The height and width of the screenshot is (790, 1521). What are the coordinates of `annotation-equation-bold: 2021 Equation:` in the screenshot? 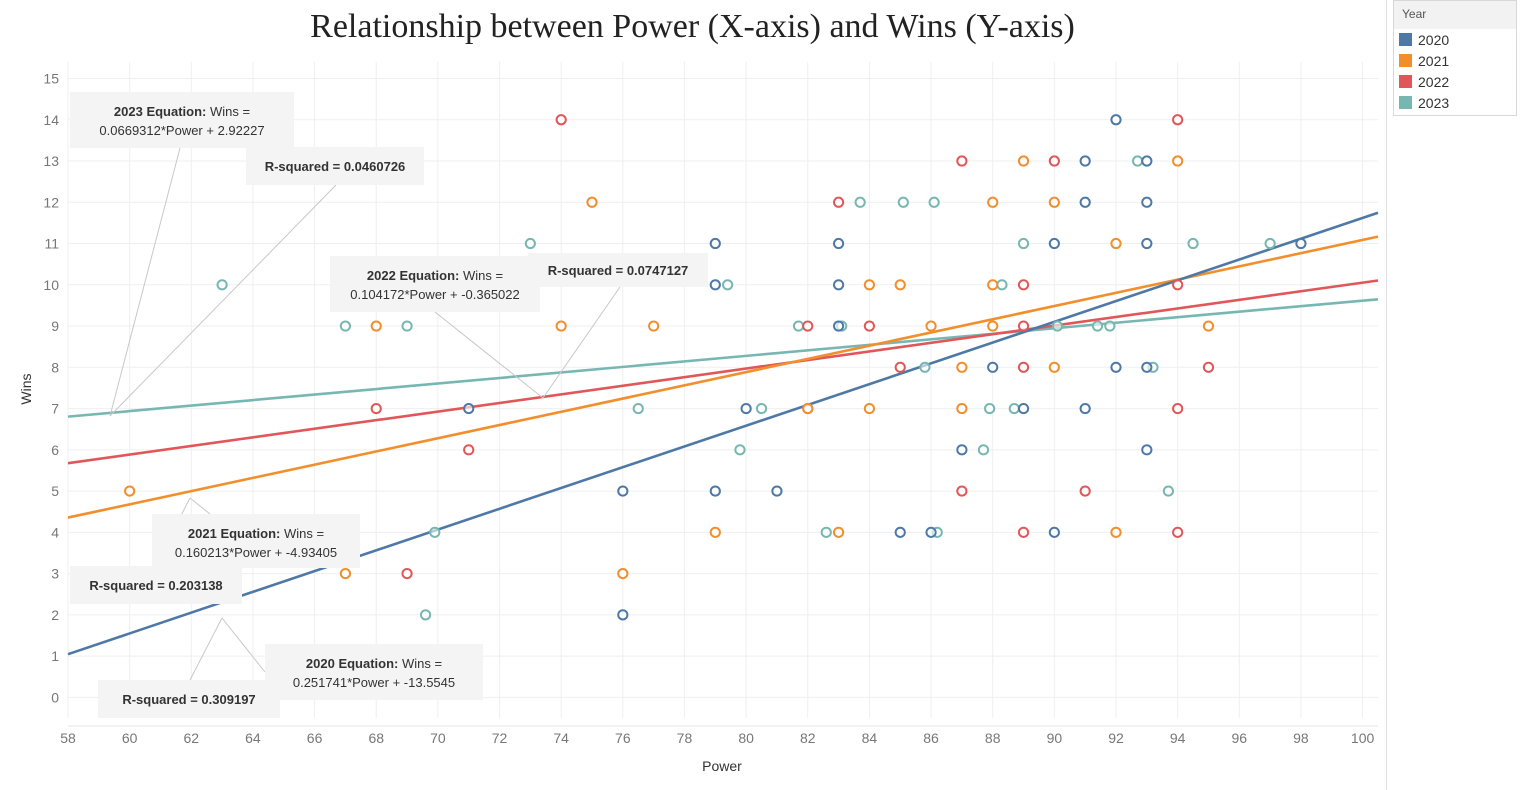 It's located at (234, 533).